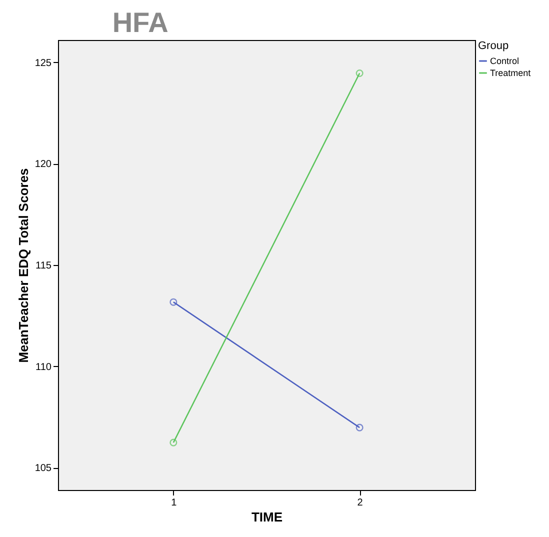 Image resolution: width=549 pixels, height=537 pixels. Describe the element at coordinates (267, 517) in the screenshot. I see `x-axis-title: TIME` at that location.